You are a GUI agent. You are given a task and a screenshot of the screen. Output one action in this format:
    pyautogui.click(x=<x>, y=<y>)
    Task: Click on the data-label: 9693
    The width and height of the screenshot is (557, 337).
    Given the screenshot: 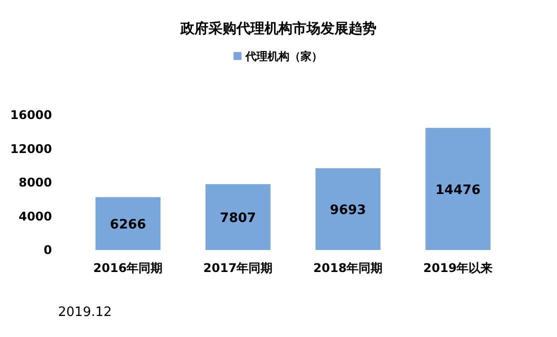 What is the action you would take?
    pyautogui.click(x=348, y=210)
    